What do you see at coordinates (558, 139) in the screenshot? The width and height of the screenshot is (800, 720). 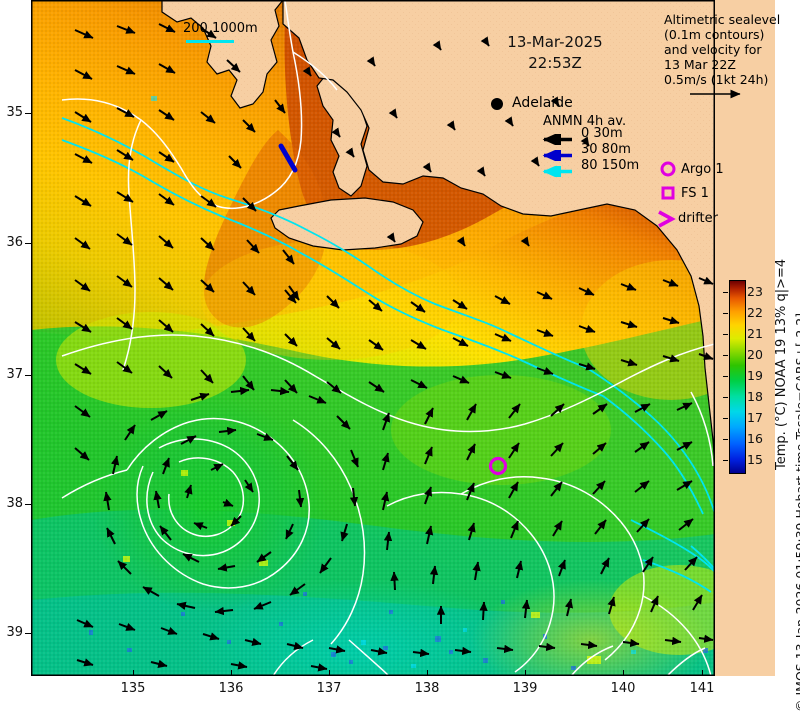 I see `anmn-arrow-0-30m-icon` at bounding box center [558, 139].